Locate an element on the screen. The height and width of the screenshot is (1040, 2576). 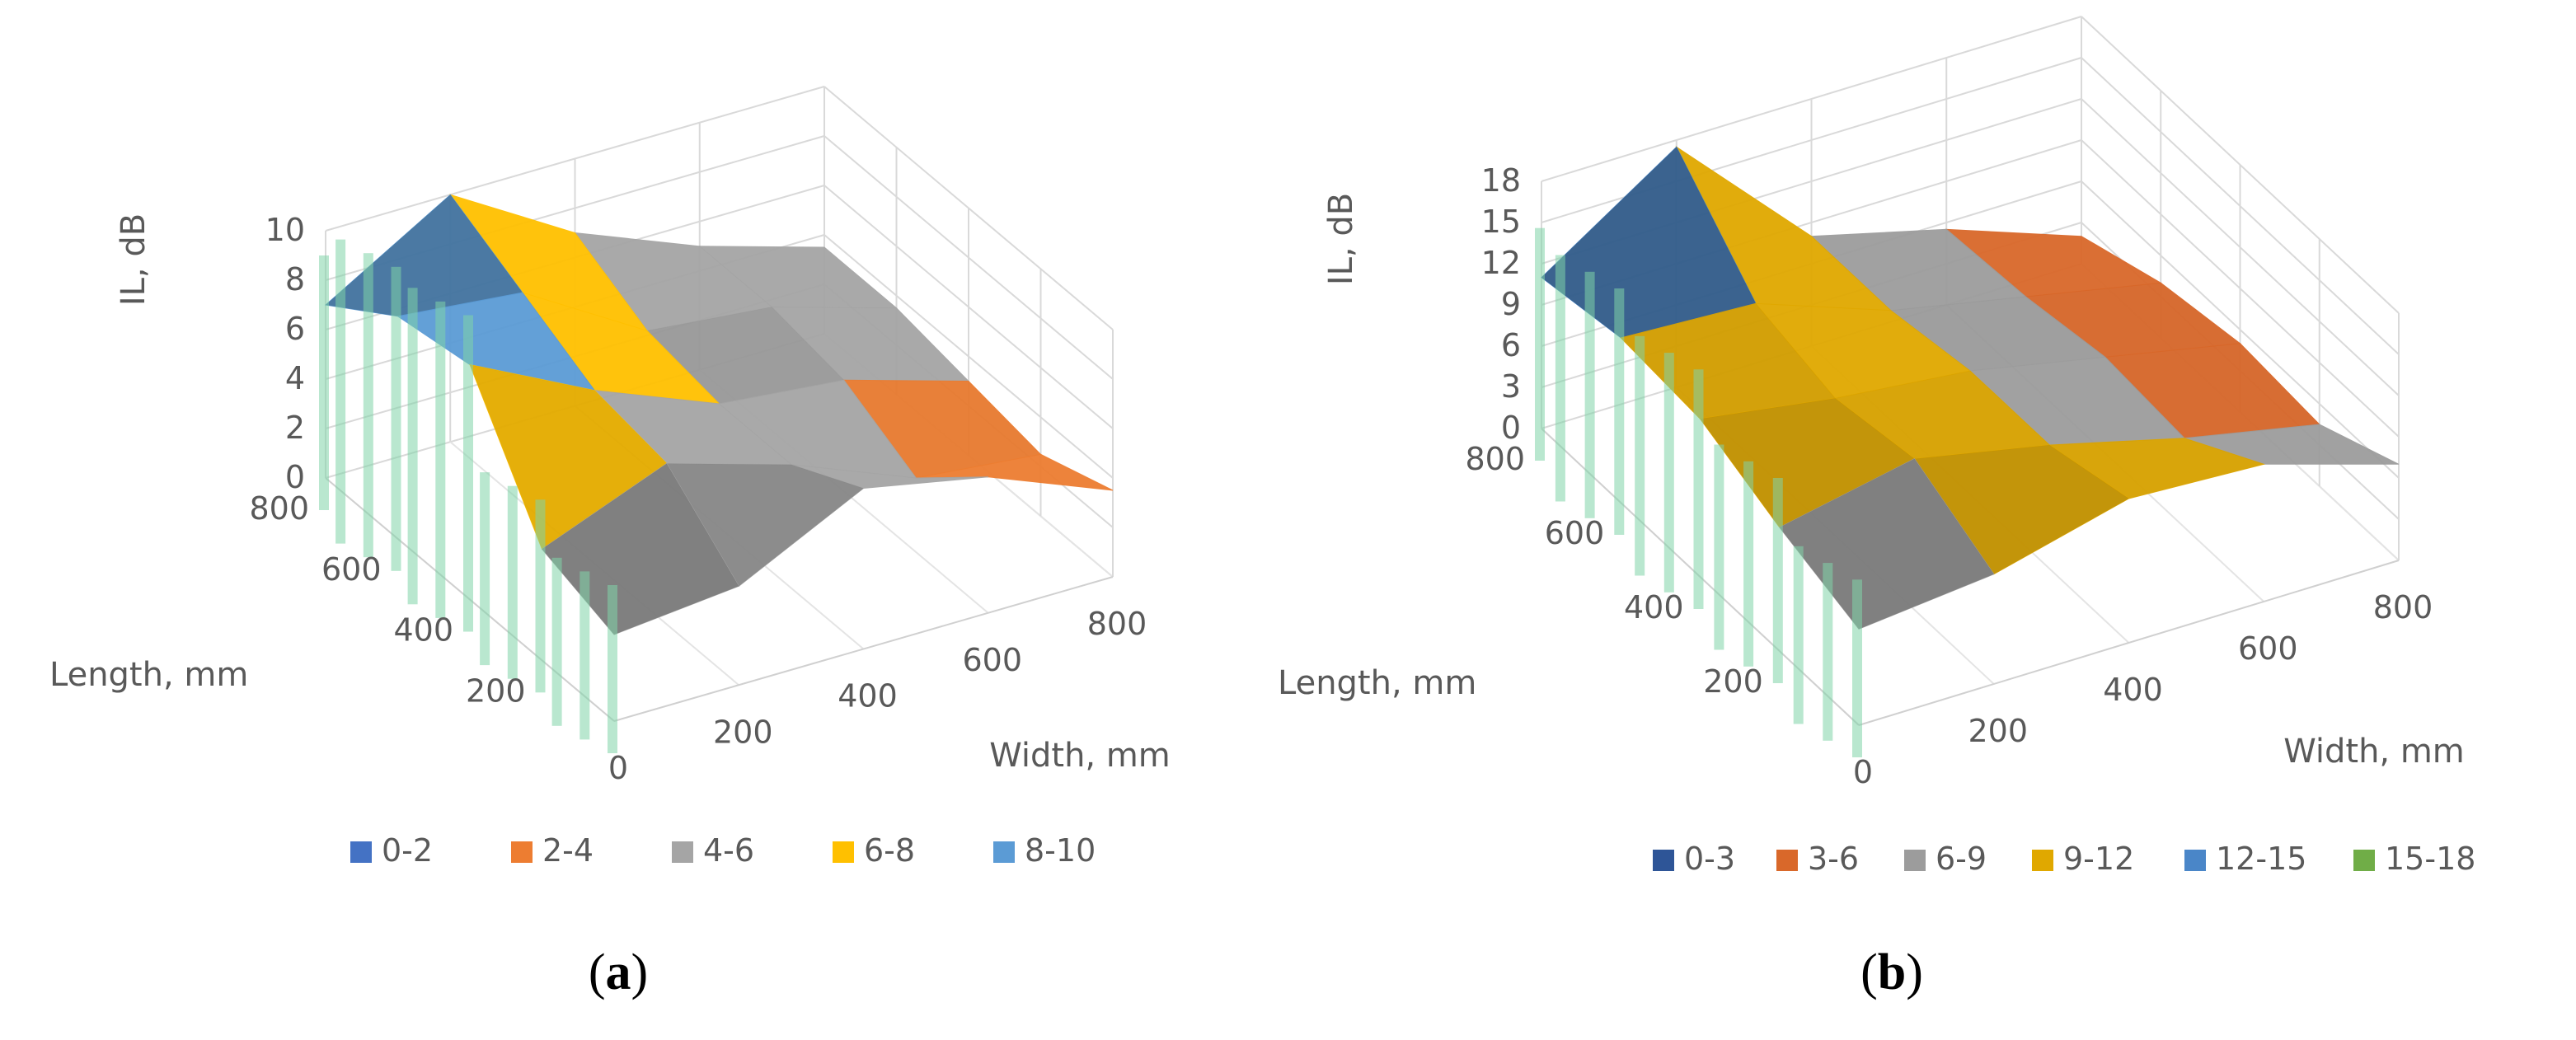
legend-label: 4-6 is located at coordinates (728, 850).